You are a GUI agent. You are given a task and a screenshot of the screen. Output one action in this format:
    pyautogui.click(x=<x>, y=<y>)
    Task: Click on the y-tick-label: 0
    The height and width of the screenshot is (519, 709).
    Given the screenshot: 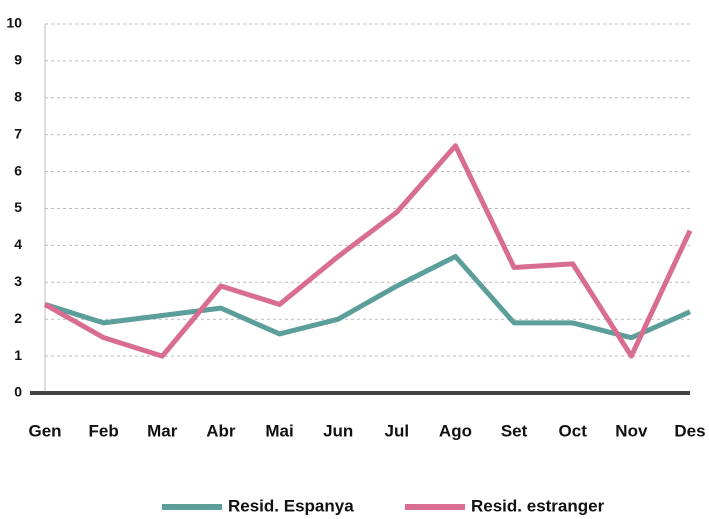 What is the action you would take?
    pyautogui.click(x=18, y=392)
    